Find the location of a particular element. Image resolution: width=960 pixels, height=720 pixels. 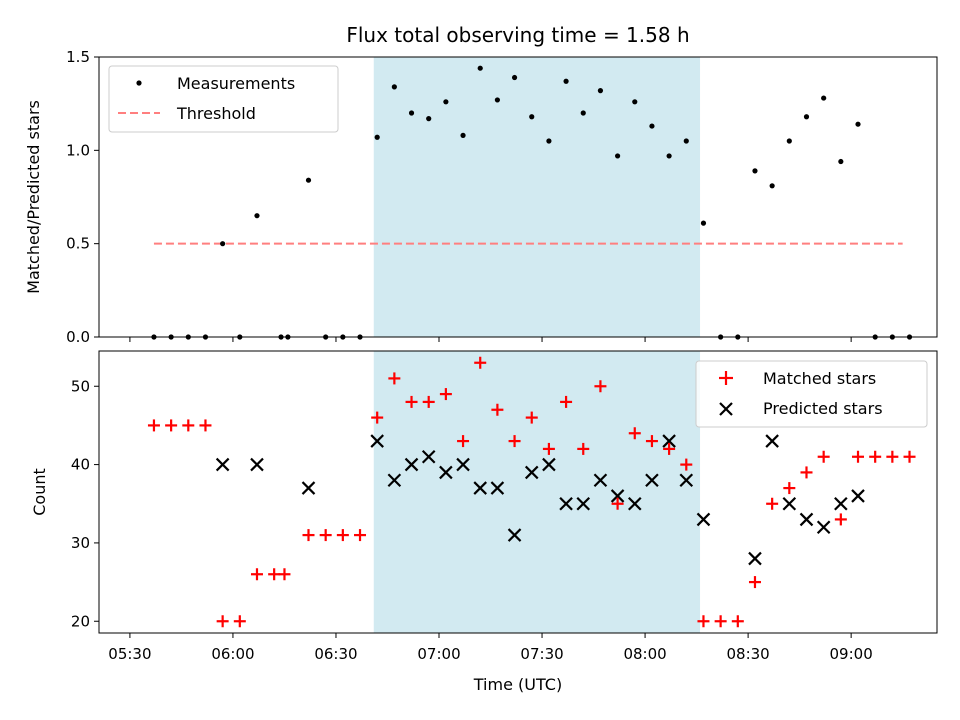

bottom-highlight-span is located at coordinates (537, 492).